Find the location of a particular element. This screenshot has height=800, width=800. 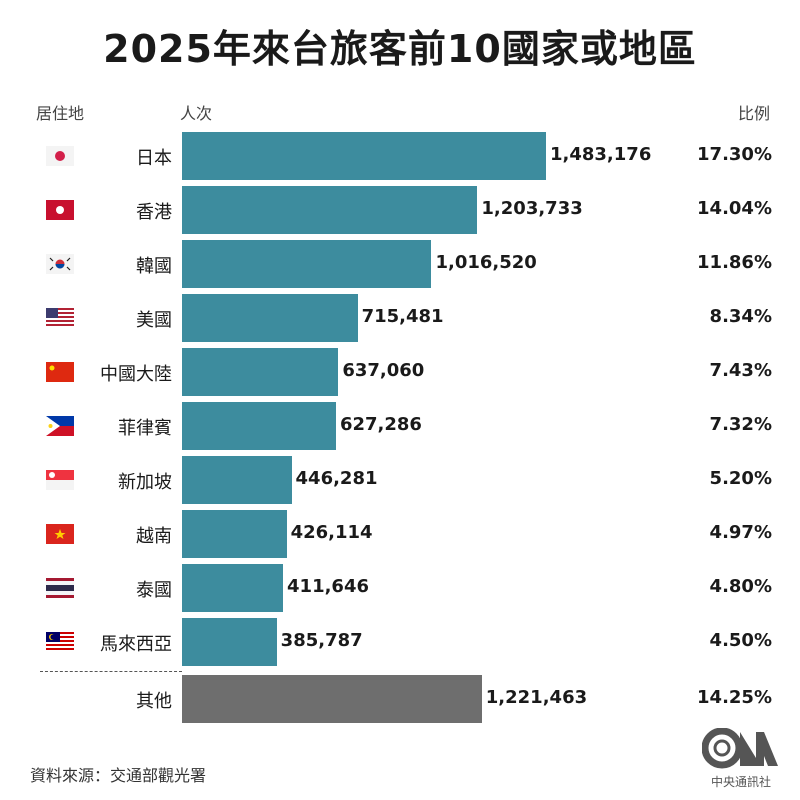

value-label: 411,646 is located at coordinates (328, 586).